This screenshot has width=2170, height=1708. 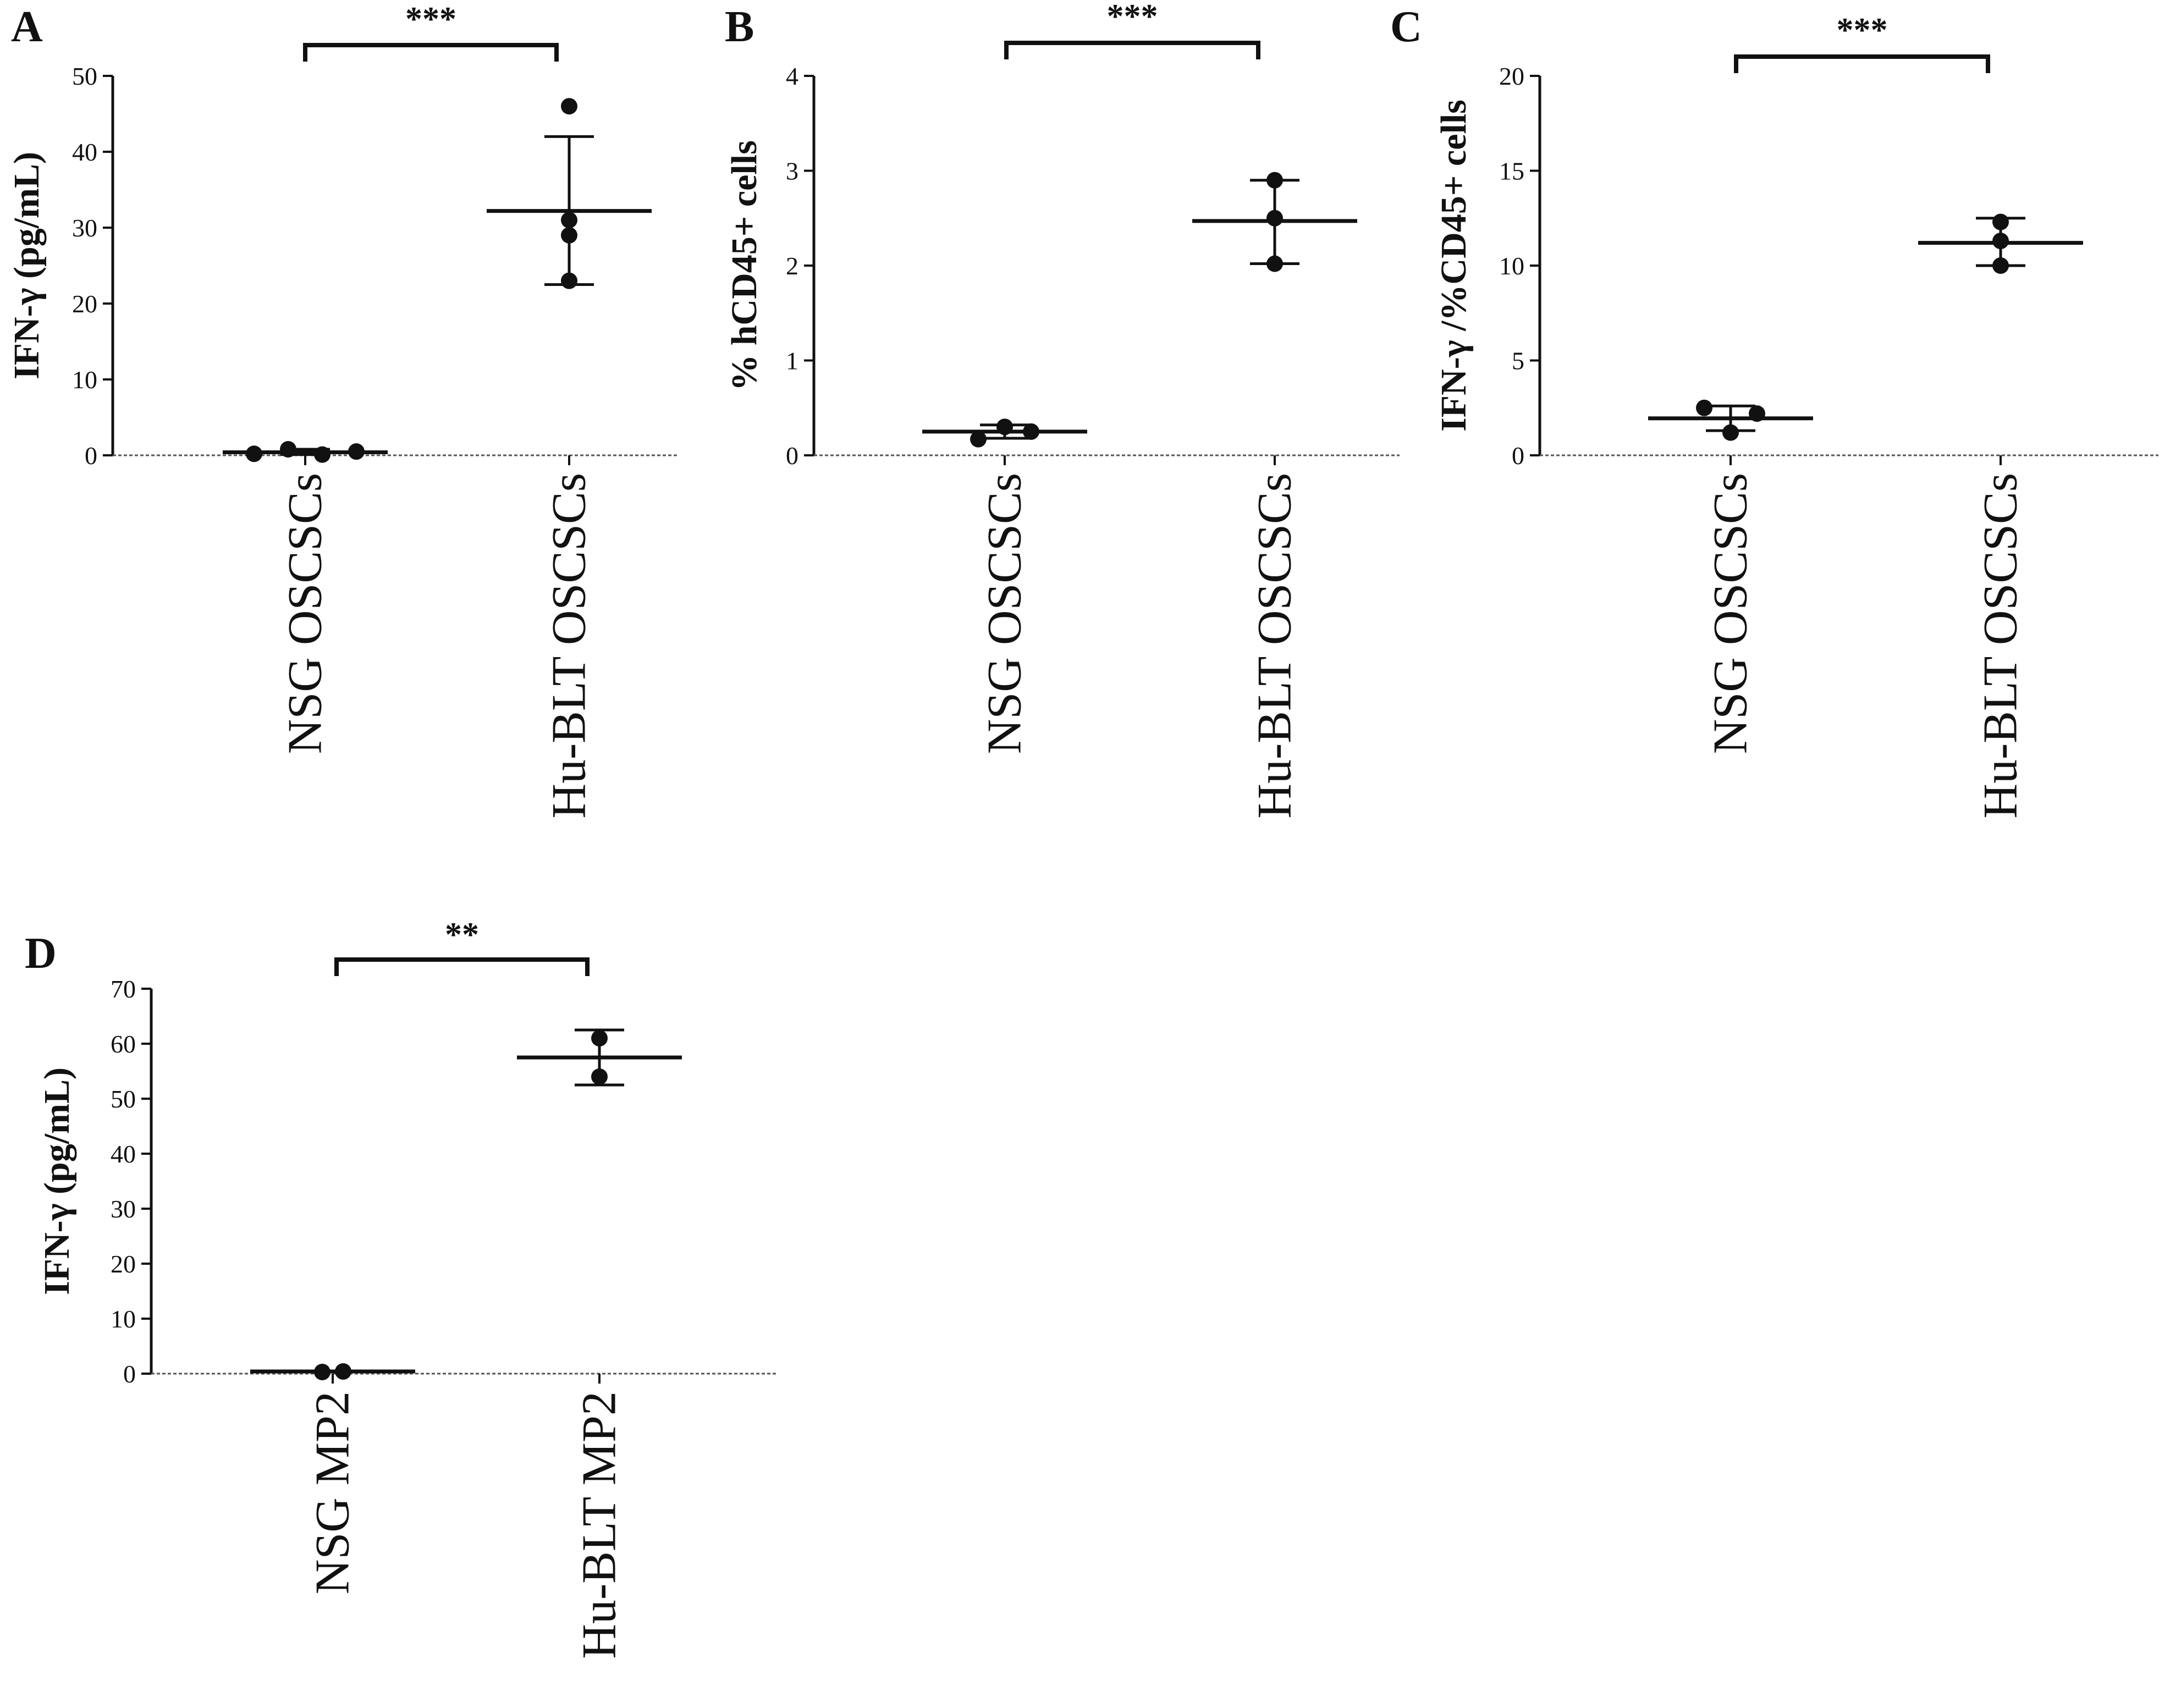 What do you see at coordinates (84, 152) in the screenshot?
I see `panel-a-ytick-label-4: 40` at bounding box center [84, 152].